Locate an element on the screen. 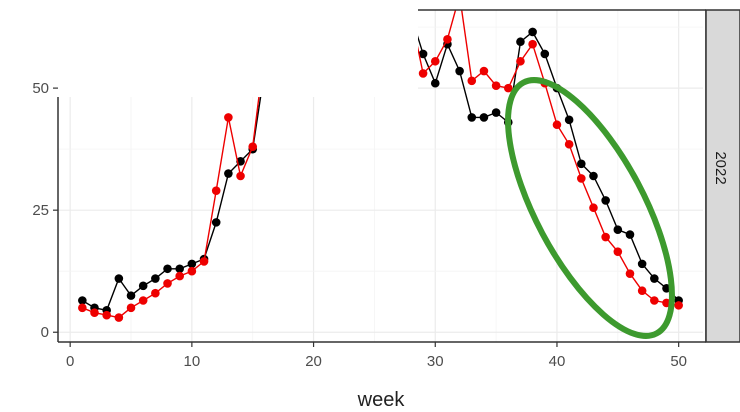 The width and height of the screenshot is (740, 412). highlight-ellipse is located at coordinates (590, 208).